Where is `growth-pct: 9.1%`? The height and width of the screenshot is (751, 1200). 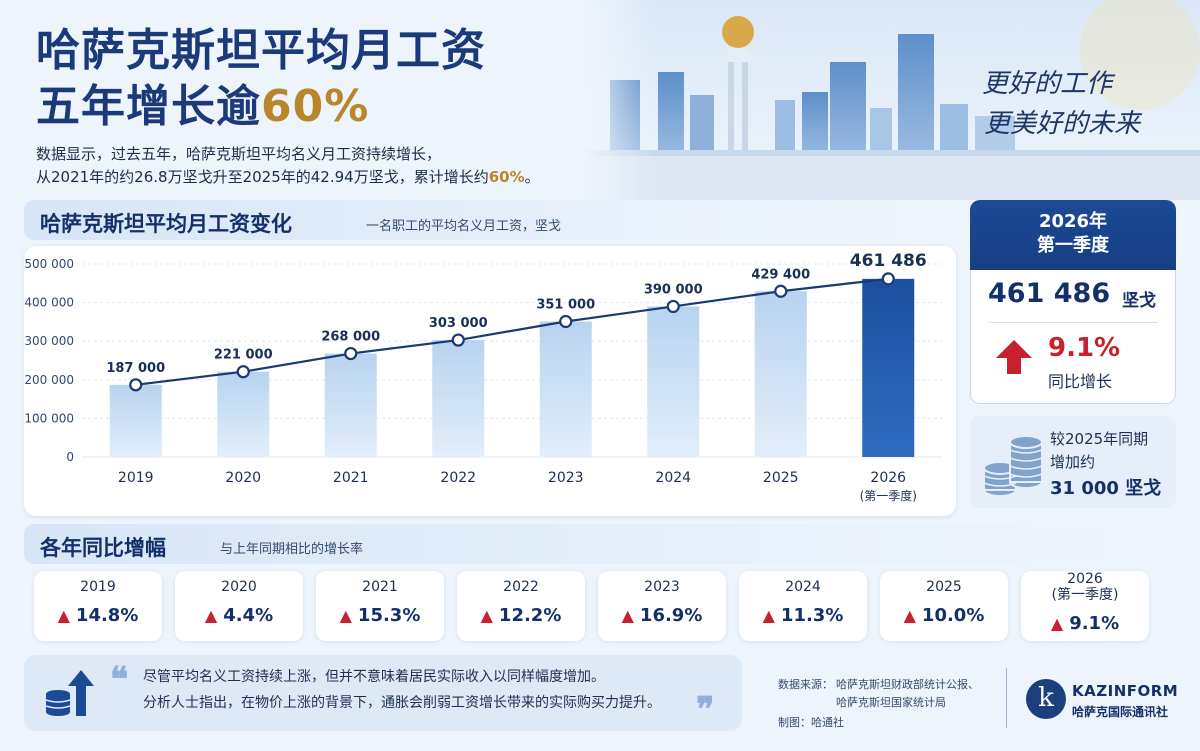
growth-pct: 9.1% is located at coordinates (1084, 348).